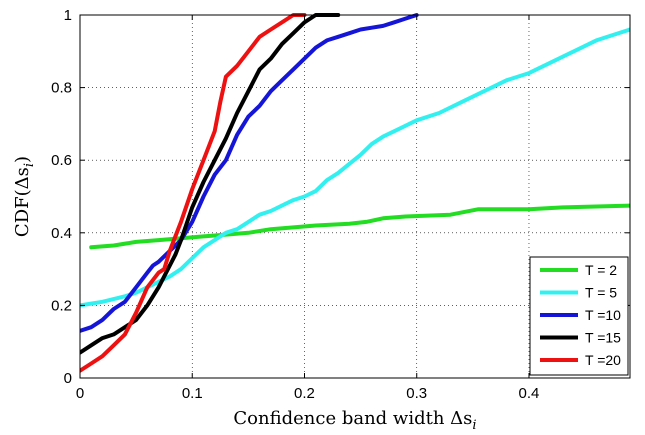 The width and height of the screenshot is (645, 435). I want to click on x-axis-label: Confidence band width Δsi, so click(354, 420).